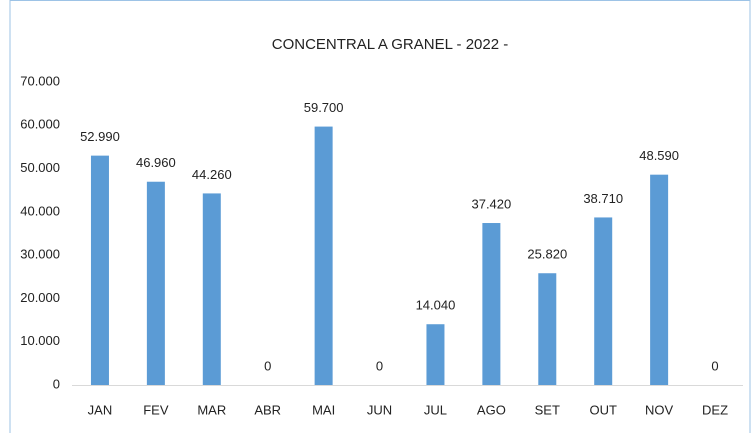 This screenshot has height=433, width=751. What do you see at coordinates (212, 174) in the screenshot?
I see `data-label: 44.260` at bounding box center [212, 174].